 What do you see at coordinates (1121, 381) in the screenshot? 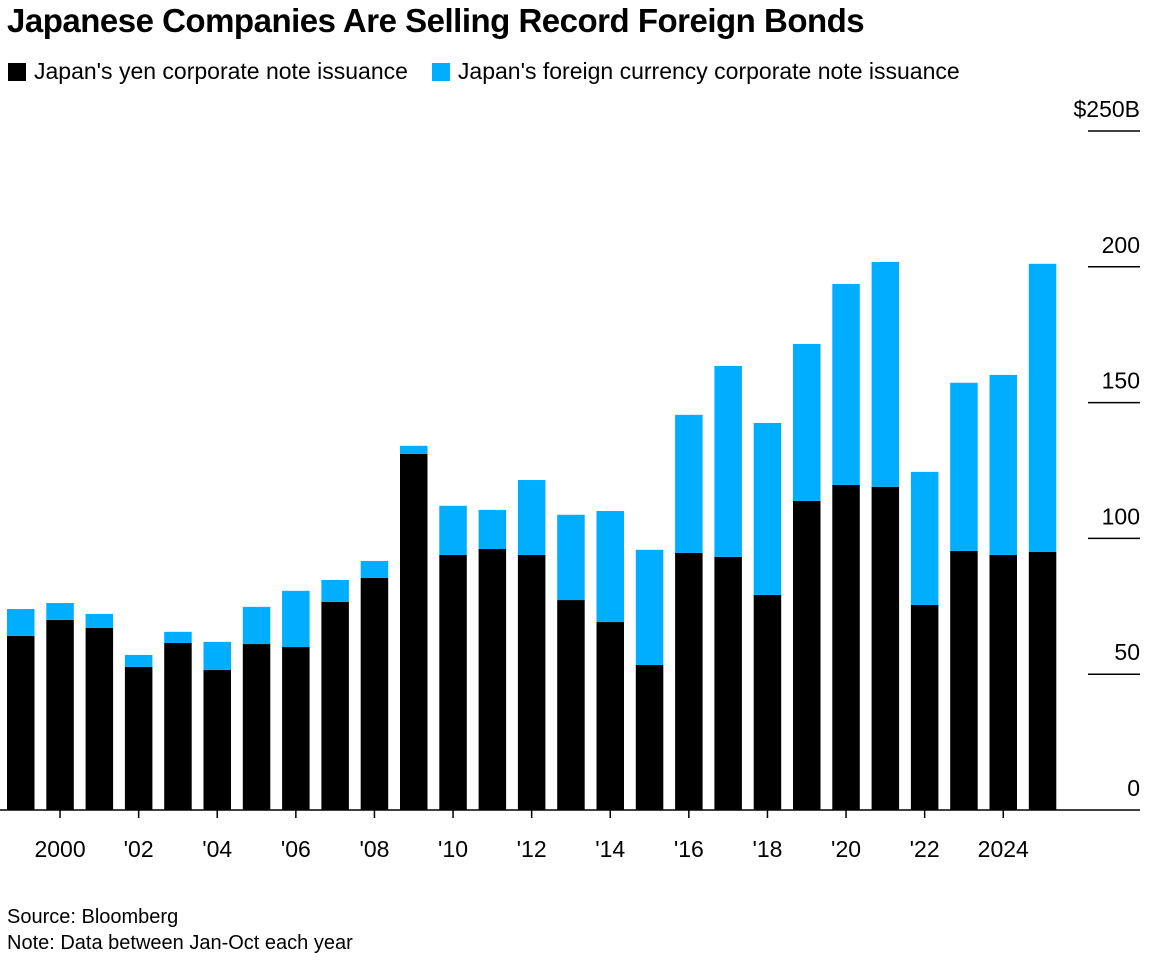
I see `y-tick-label: 150` at bounding box center [1121, 381].